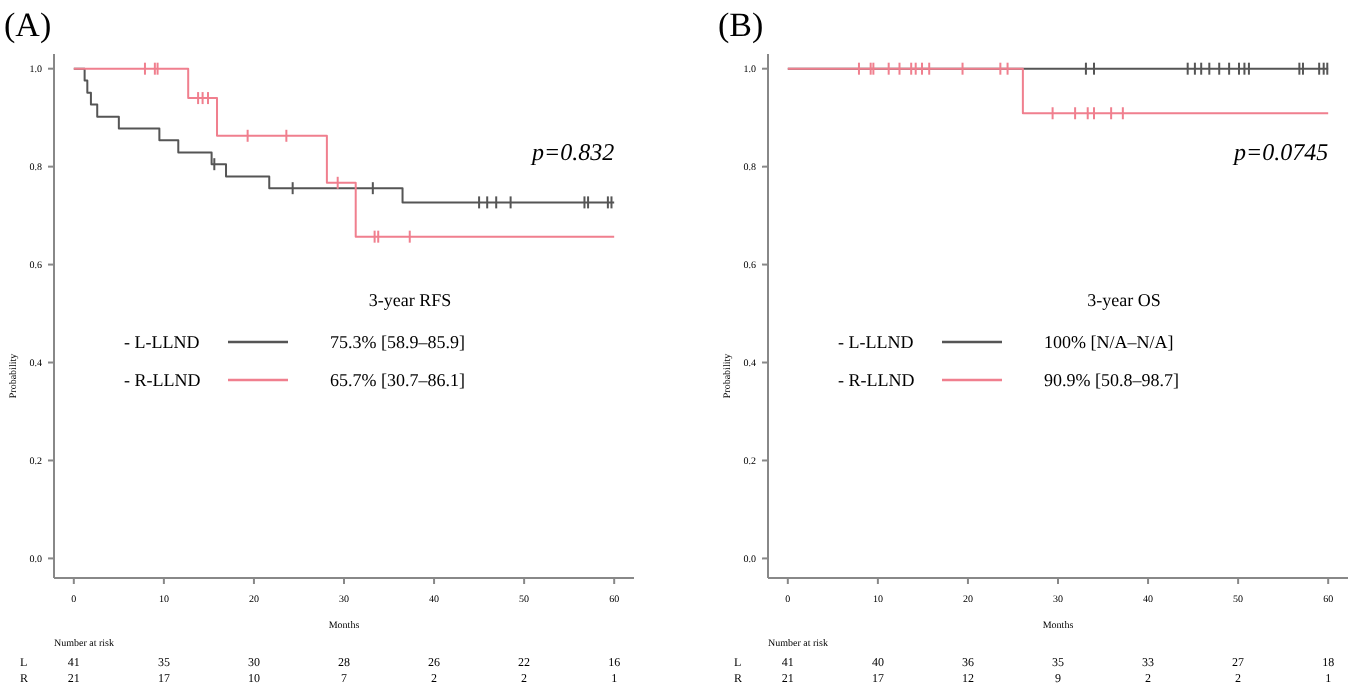 The height and width of the screenshot is (688, 1370). What do you see at coordinates (397, 342) in the screenshot?
I see `annotation: 75.3% [58.9–85.9]` at bounding box center [397, 342].